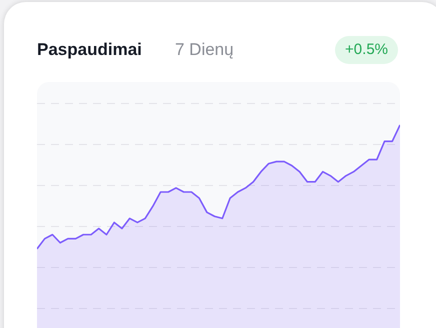 This screenshot has height=328, width=436. What do you see at coordinates (204, 50) in the screenshot?
I see `chart-subtitle: 7 Dienų` at bounding box center [204, 50].